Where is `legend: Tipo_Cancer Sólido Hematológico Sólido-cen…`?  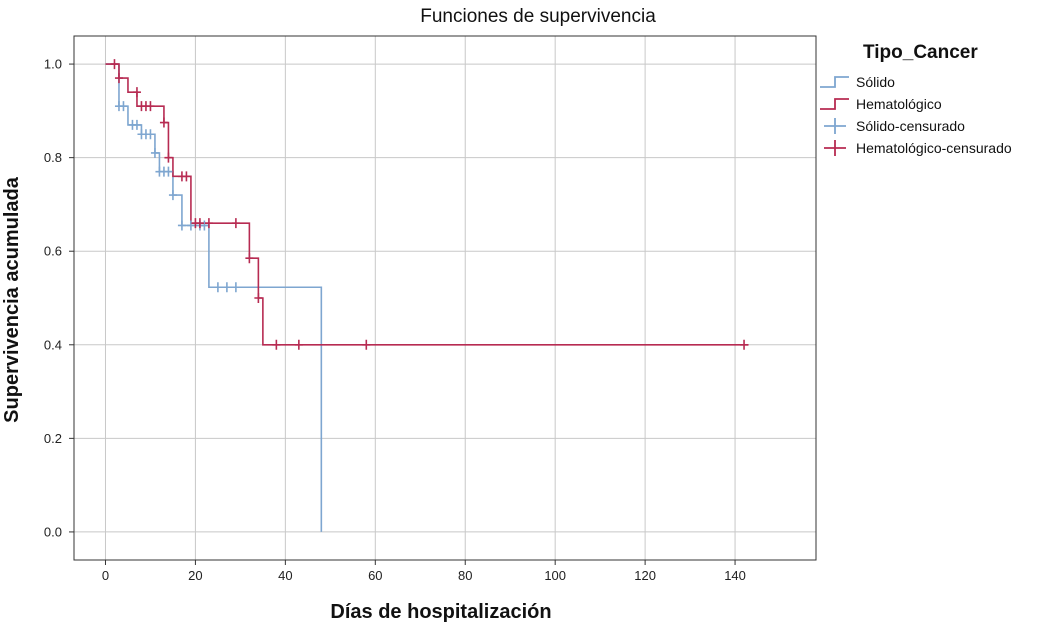 legend: Tipo_Cancer Sólido Hematológico Sólido-cen… is located at coordinates (916, 99).